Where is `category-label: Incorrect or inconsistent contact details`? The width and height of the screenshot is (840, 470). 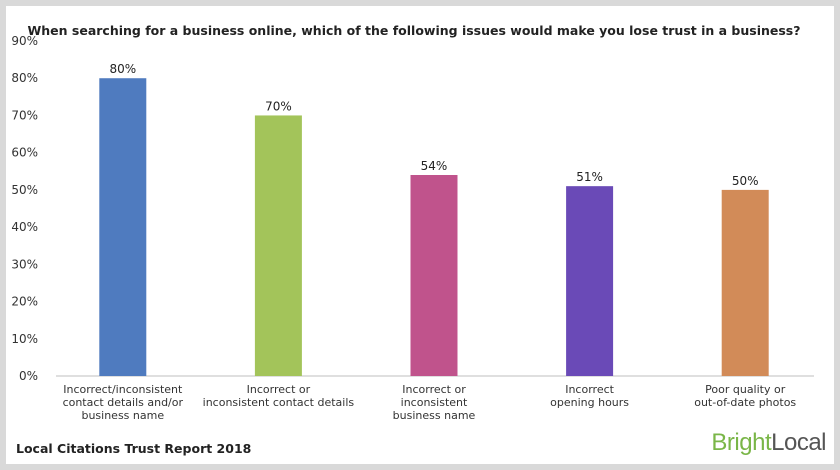
category-label: Incorrect or inconsistent contact details is located at coordinates (279, 396).